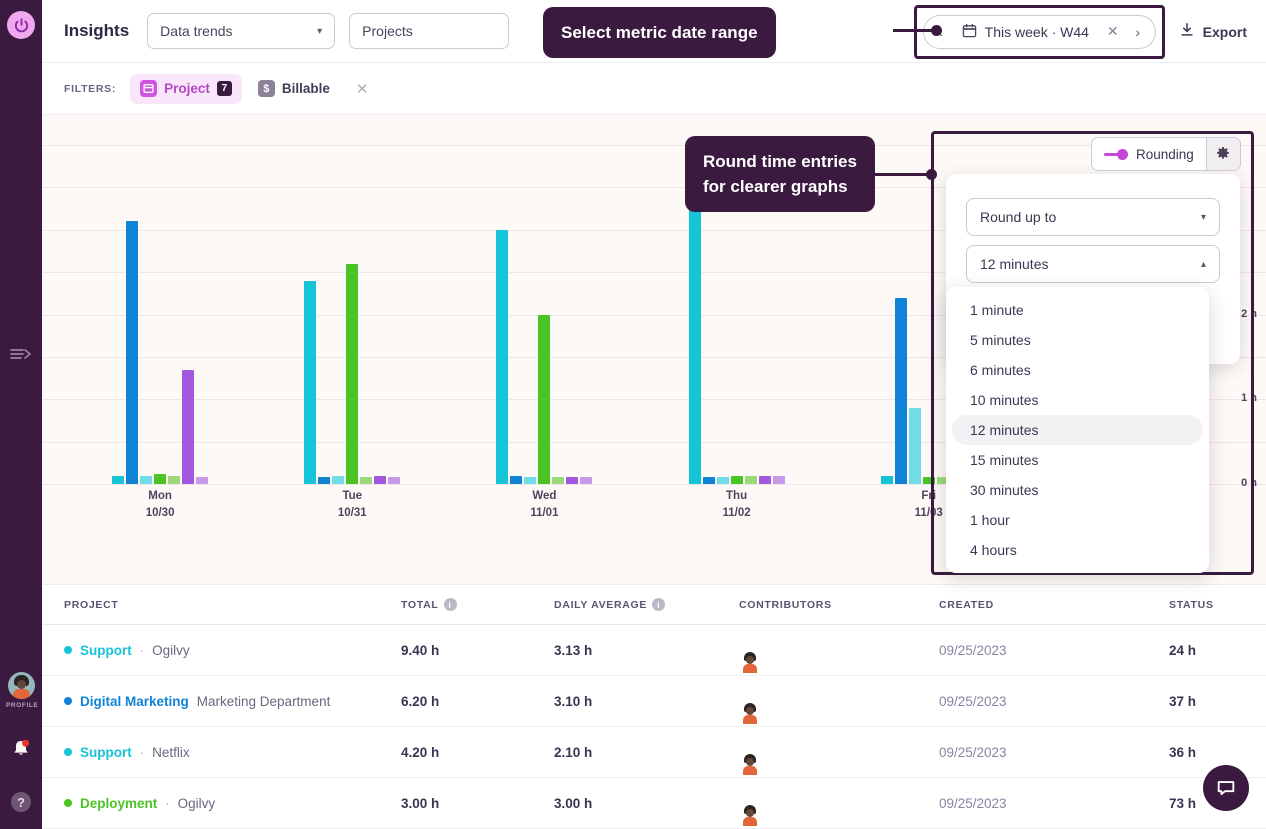 The height and width of the screenshot is (829, 1266). What do you see at coordinates (232, 650) in the screenshot?
I see `cell-project: Support · Ogilvy` at bounding box center [232, 650].